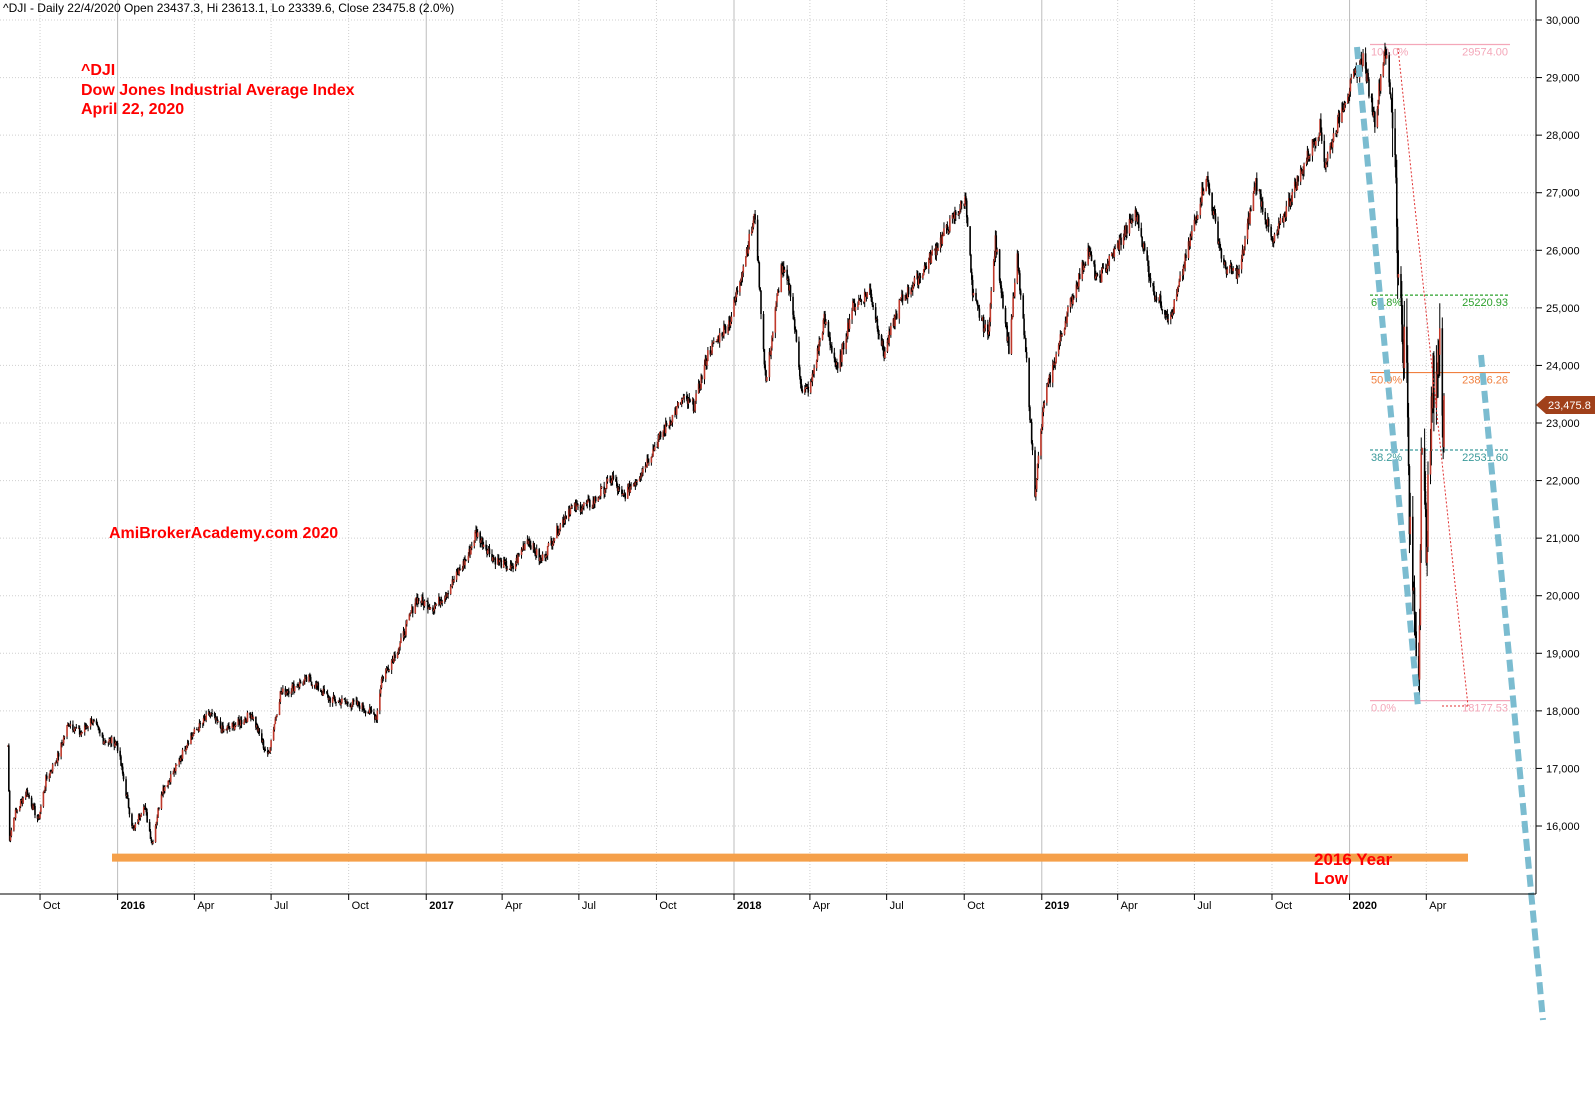 The height and width of the screenshot is (1111, 1595). What do you see at coordinates (1390, 53) in the screenshot?
I see `fib-level-pct: 100.0%` at bounding box center [1390, 53].